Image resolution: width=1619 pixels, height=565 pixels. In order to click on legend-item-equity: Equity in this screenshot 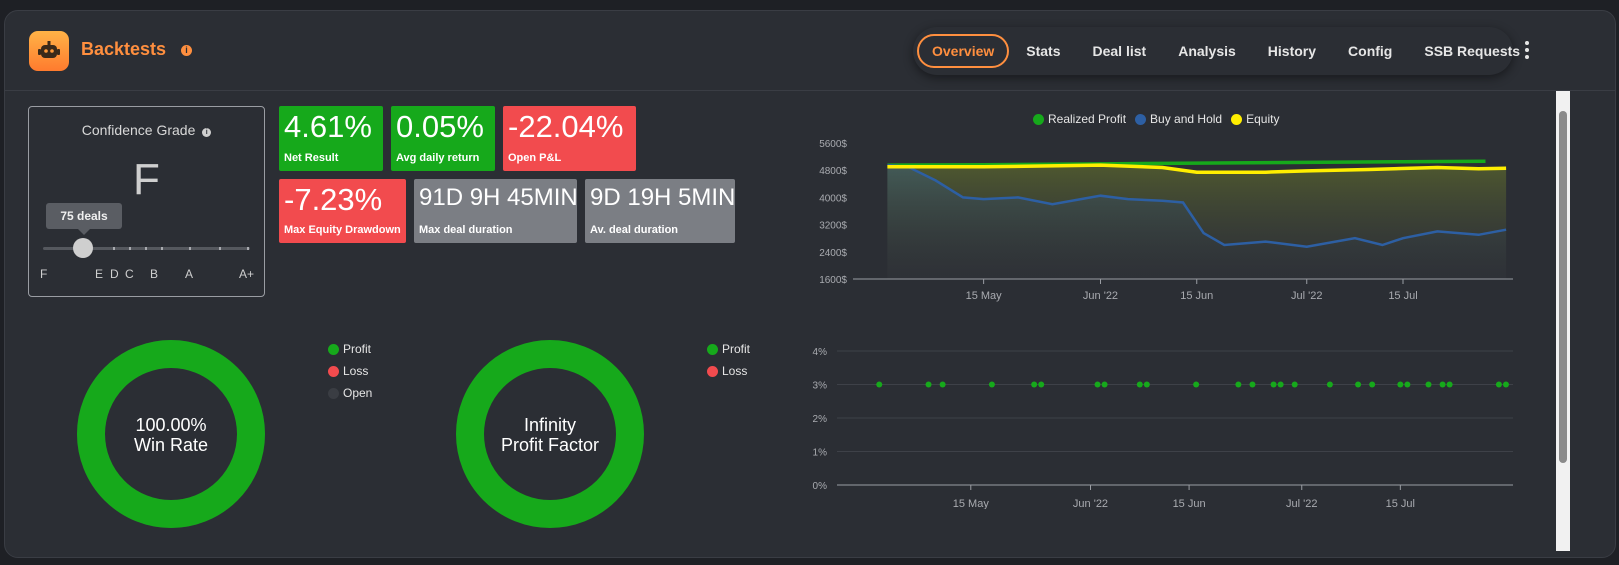, I will do `click(1255, 119)`.